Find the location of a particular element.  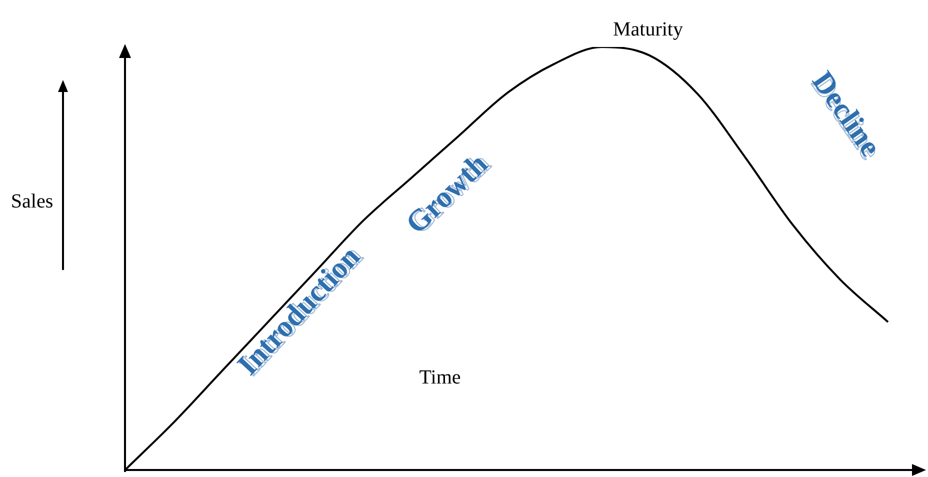

text: Maturity is located at coordinates (648, 29).